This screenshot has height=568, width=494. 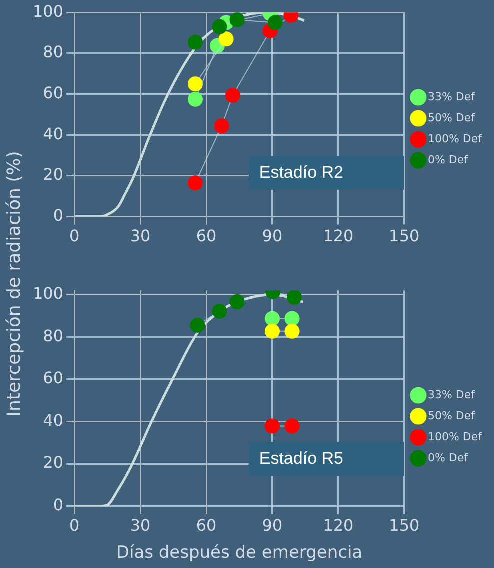 I want to click on y-axis-title: Intercepción de radiación (%), so click(x=14, y=284).